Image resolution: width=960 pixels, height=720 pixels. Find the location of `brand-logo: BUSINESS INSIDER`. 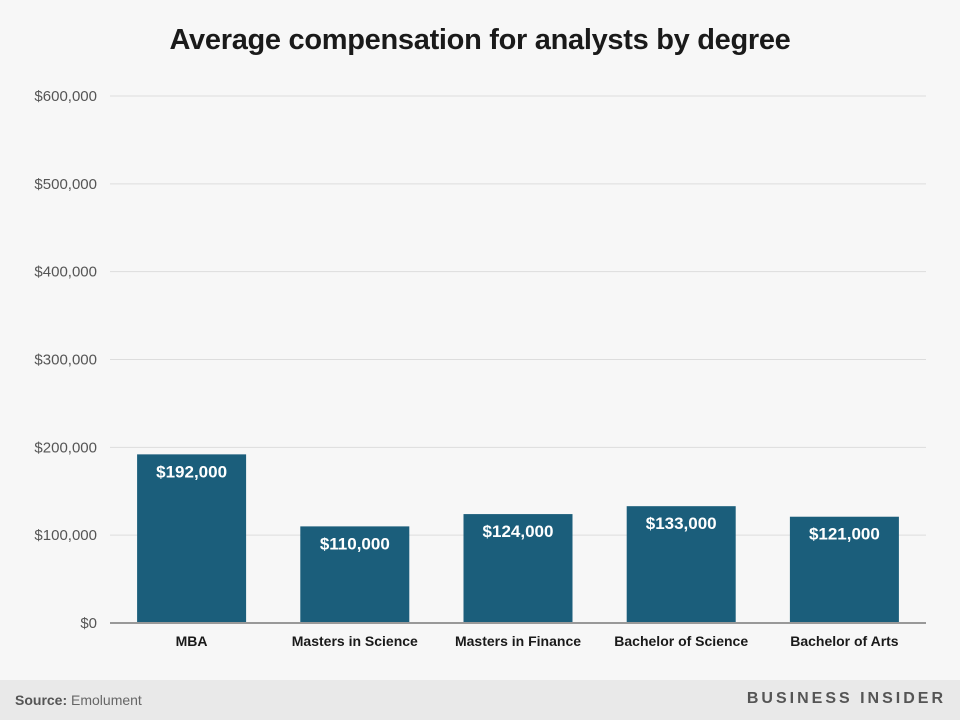

brand-logo: BUSINESS INSIDER is located at coordinates (846, 698).